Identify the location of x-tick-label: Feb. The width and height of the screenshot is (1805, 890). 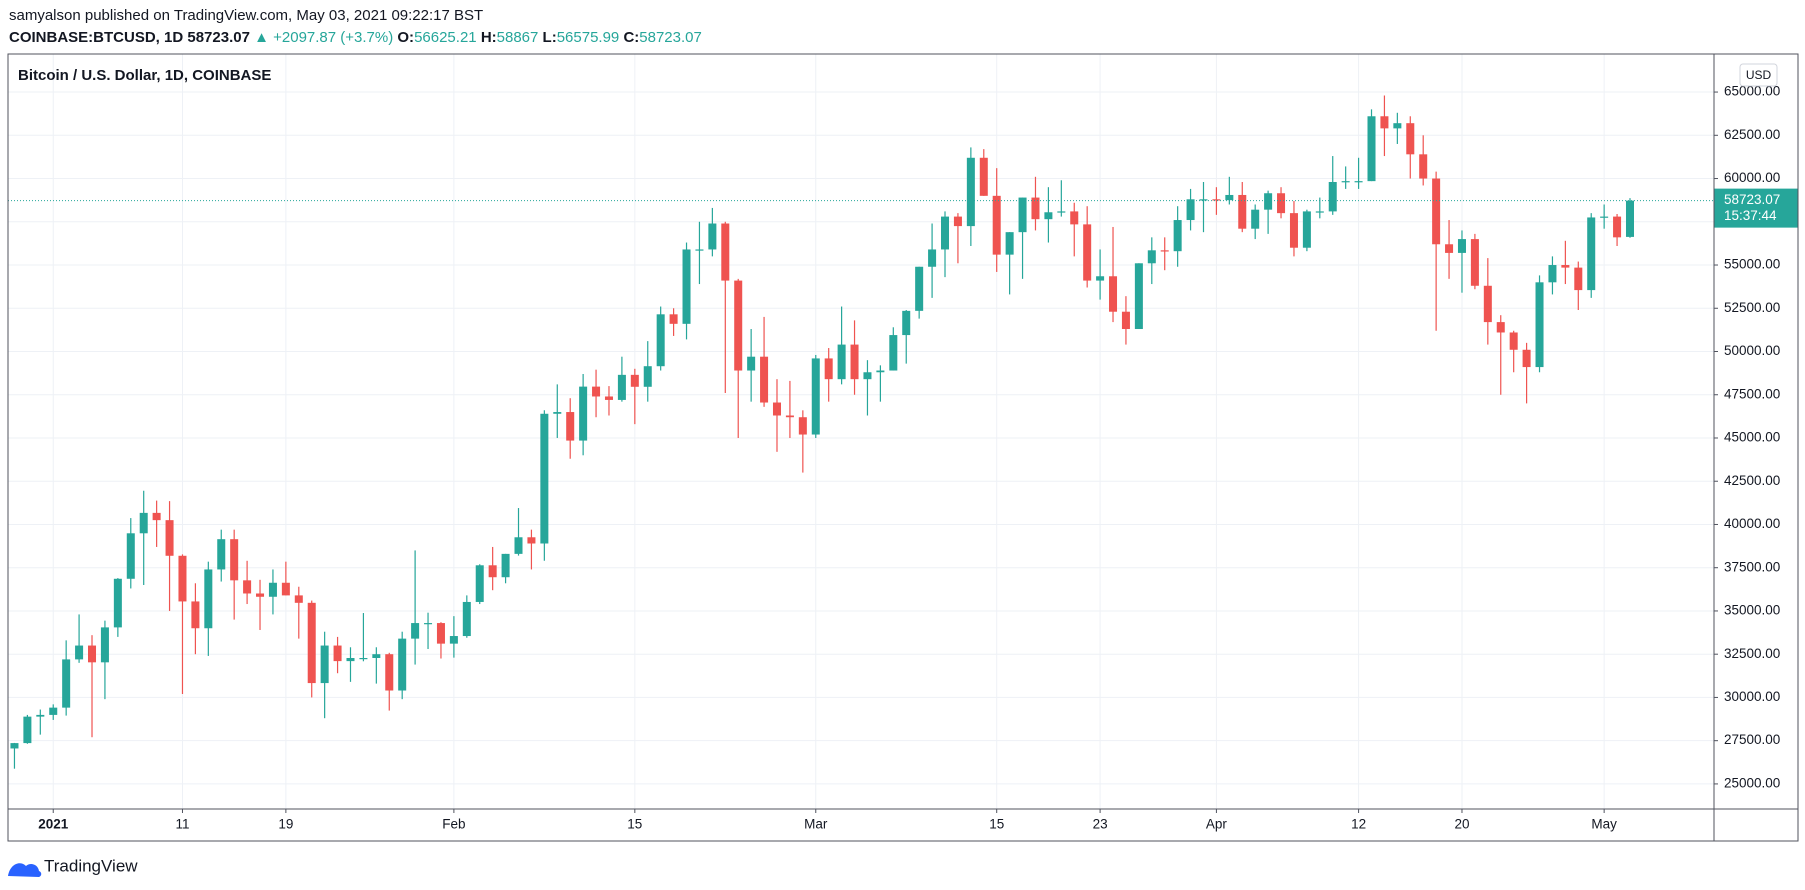
(453, 824).